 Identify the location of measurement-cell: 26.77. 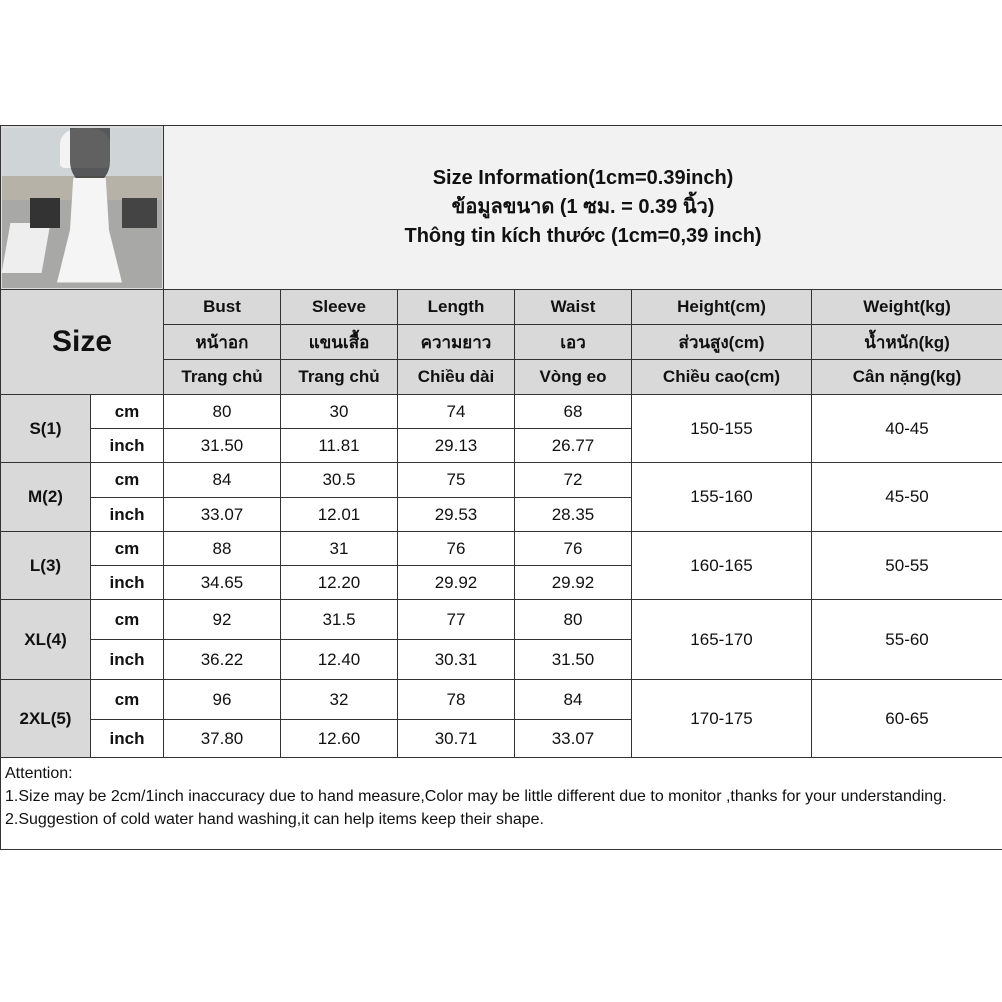
(573, 445).